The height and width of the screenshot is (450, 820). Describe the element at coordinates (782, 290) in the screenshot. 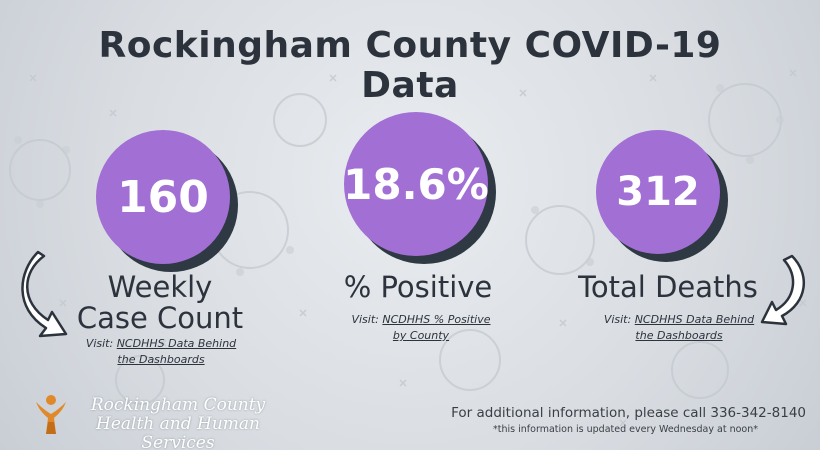

I see `curved-arrow-down-left-icon` at that location.